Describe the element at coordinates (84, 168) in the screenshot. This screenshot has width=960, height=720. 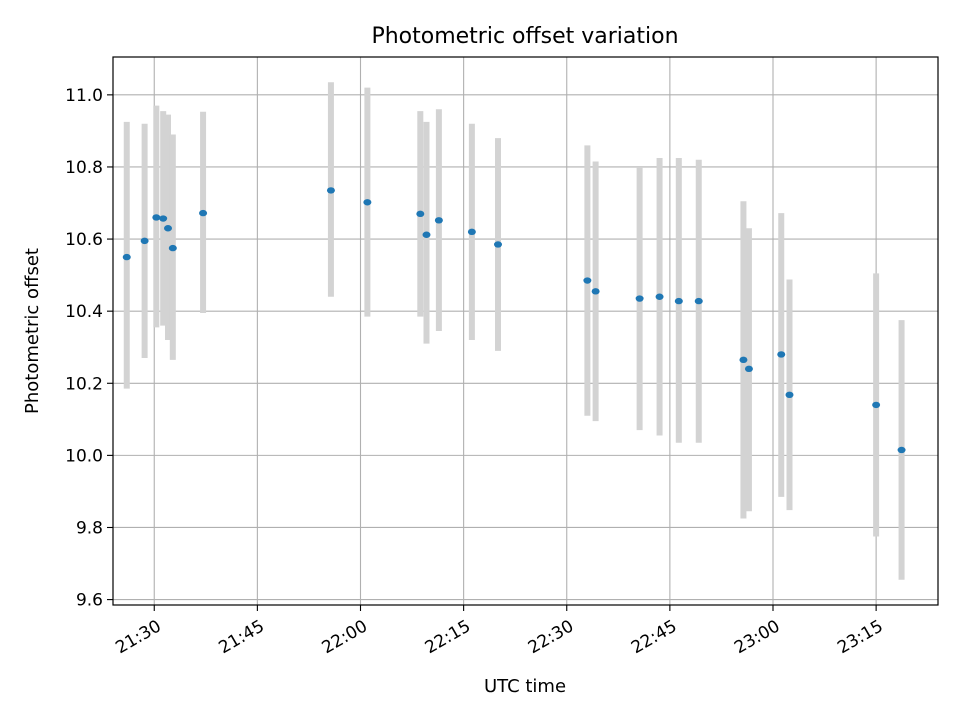
I see `y-tick-label: 10.8` at that location.